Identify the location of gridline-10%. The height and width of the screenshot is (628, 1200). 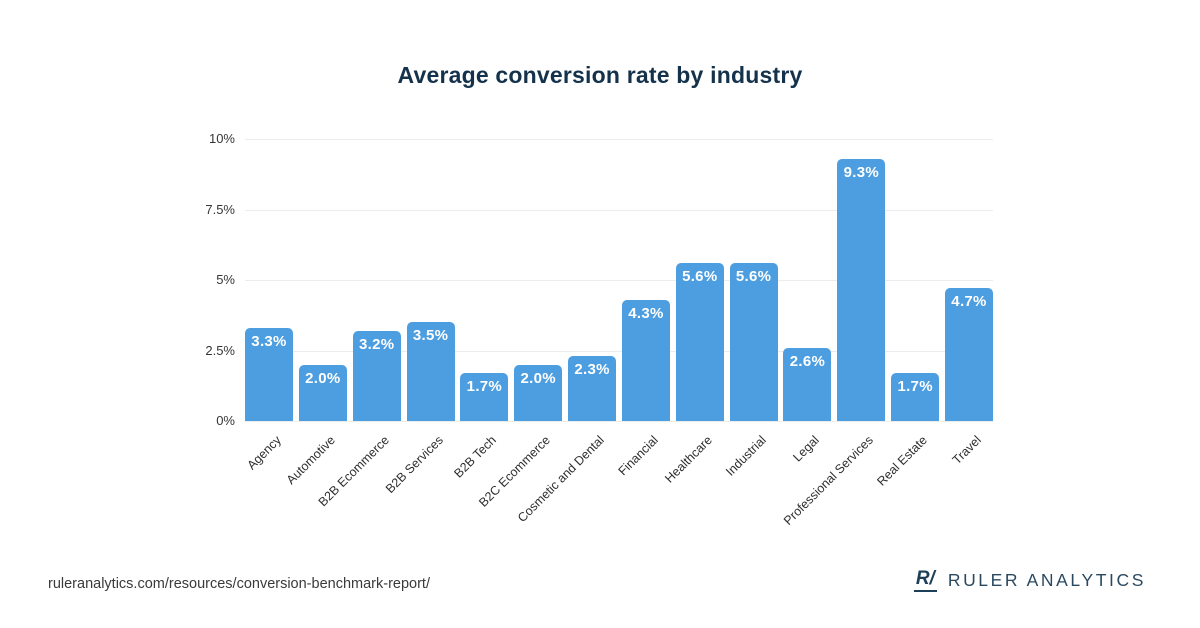
(619, 139).